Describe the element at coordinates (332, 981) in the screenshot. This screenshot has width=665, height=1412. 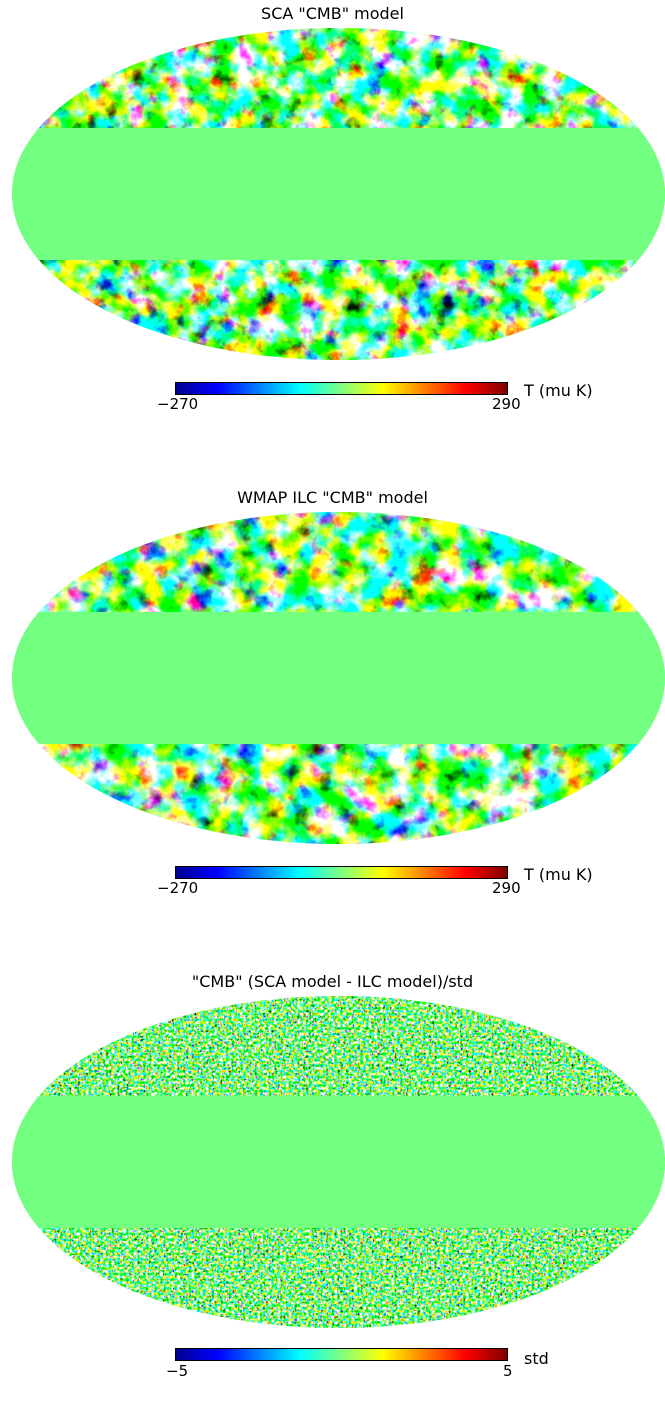
I see `panel-title: "CMB" (SCA model - ILC model)/std` at that location.